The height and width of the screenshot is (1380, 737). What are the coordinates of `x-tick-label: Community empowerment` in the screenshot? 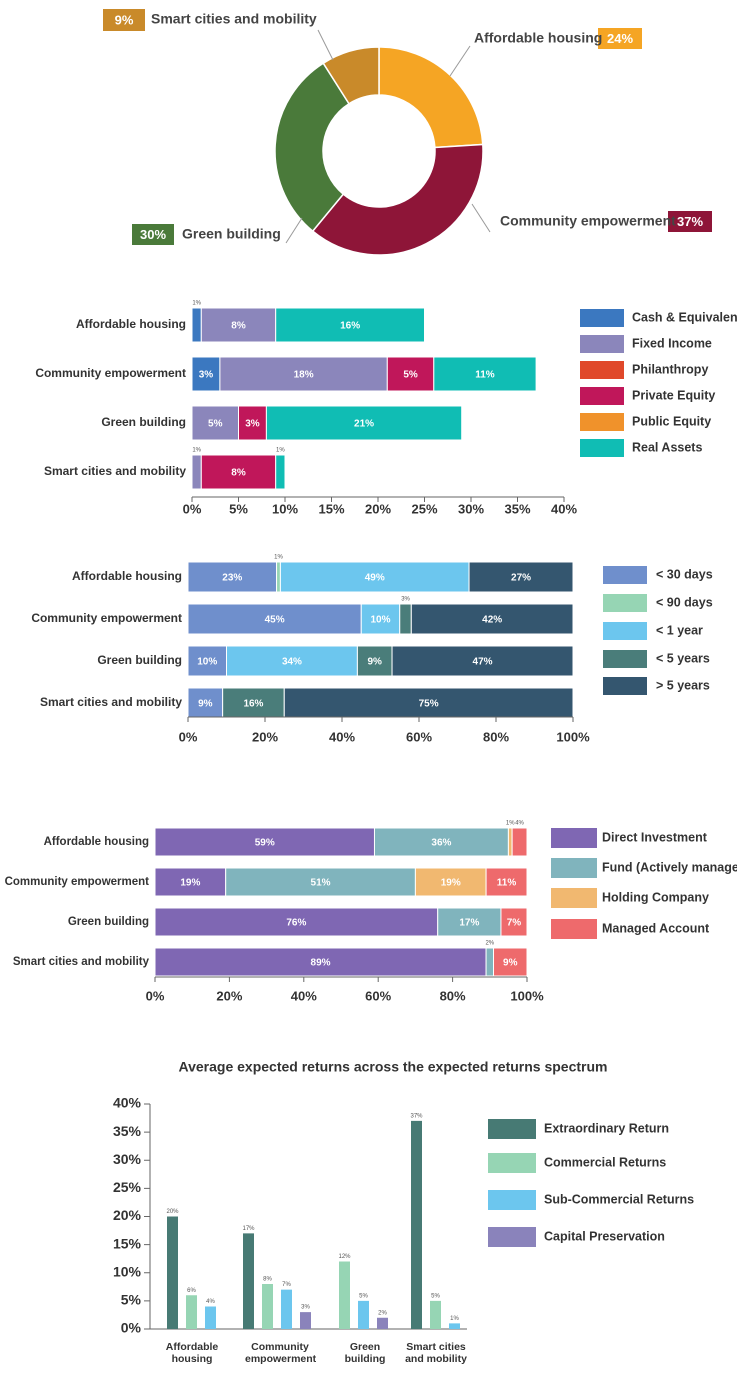 It's located at (281, 1353).